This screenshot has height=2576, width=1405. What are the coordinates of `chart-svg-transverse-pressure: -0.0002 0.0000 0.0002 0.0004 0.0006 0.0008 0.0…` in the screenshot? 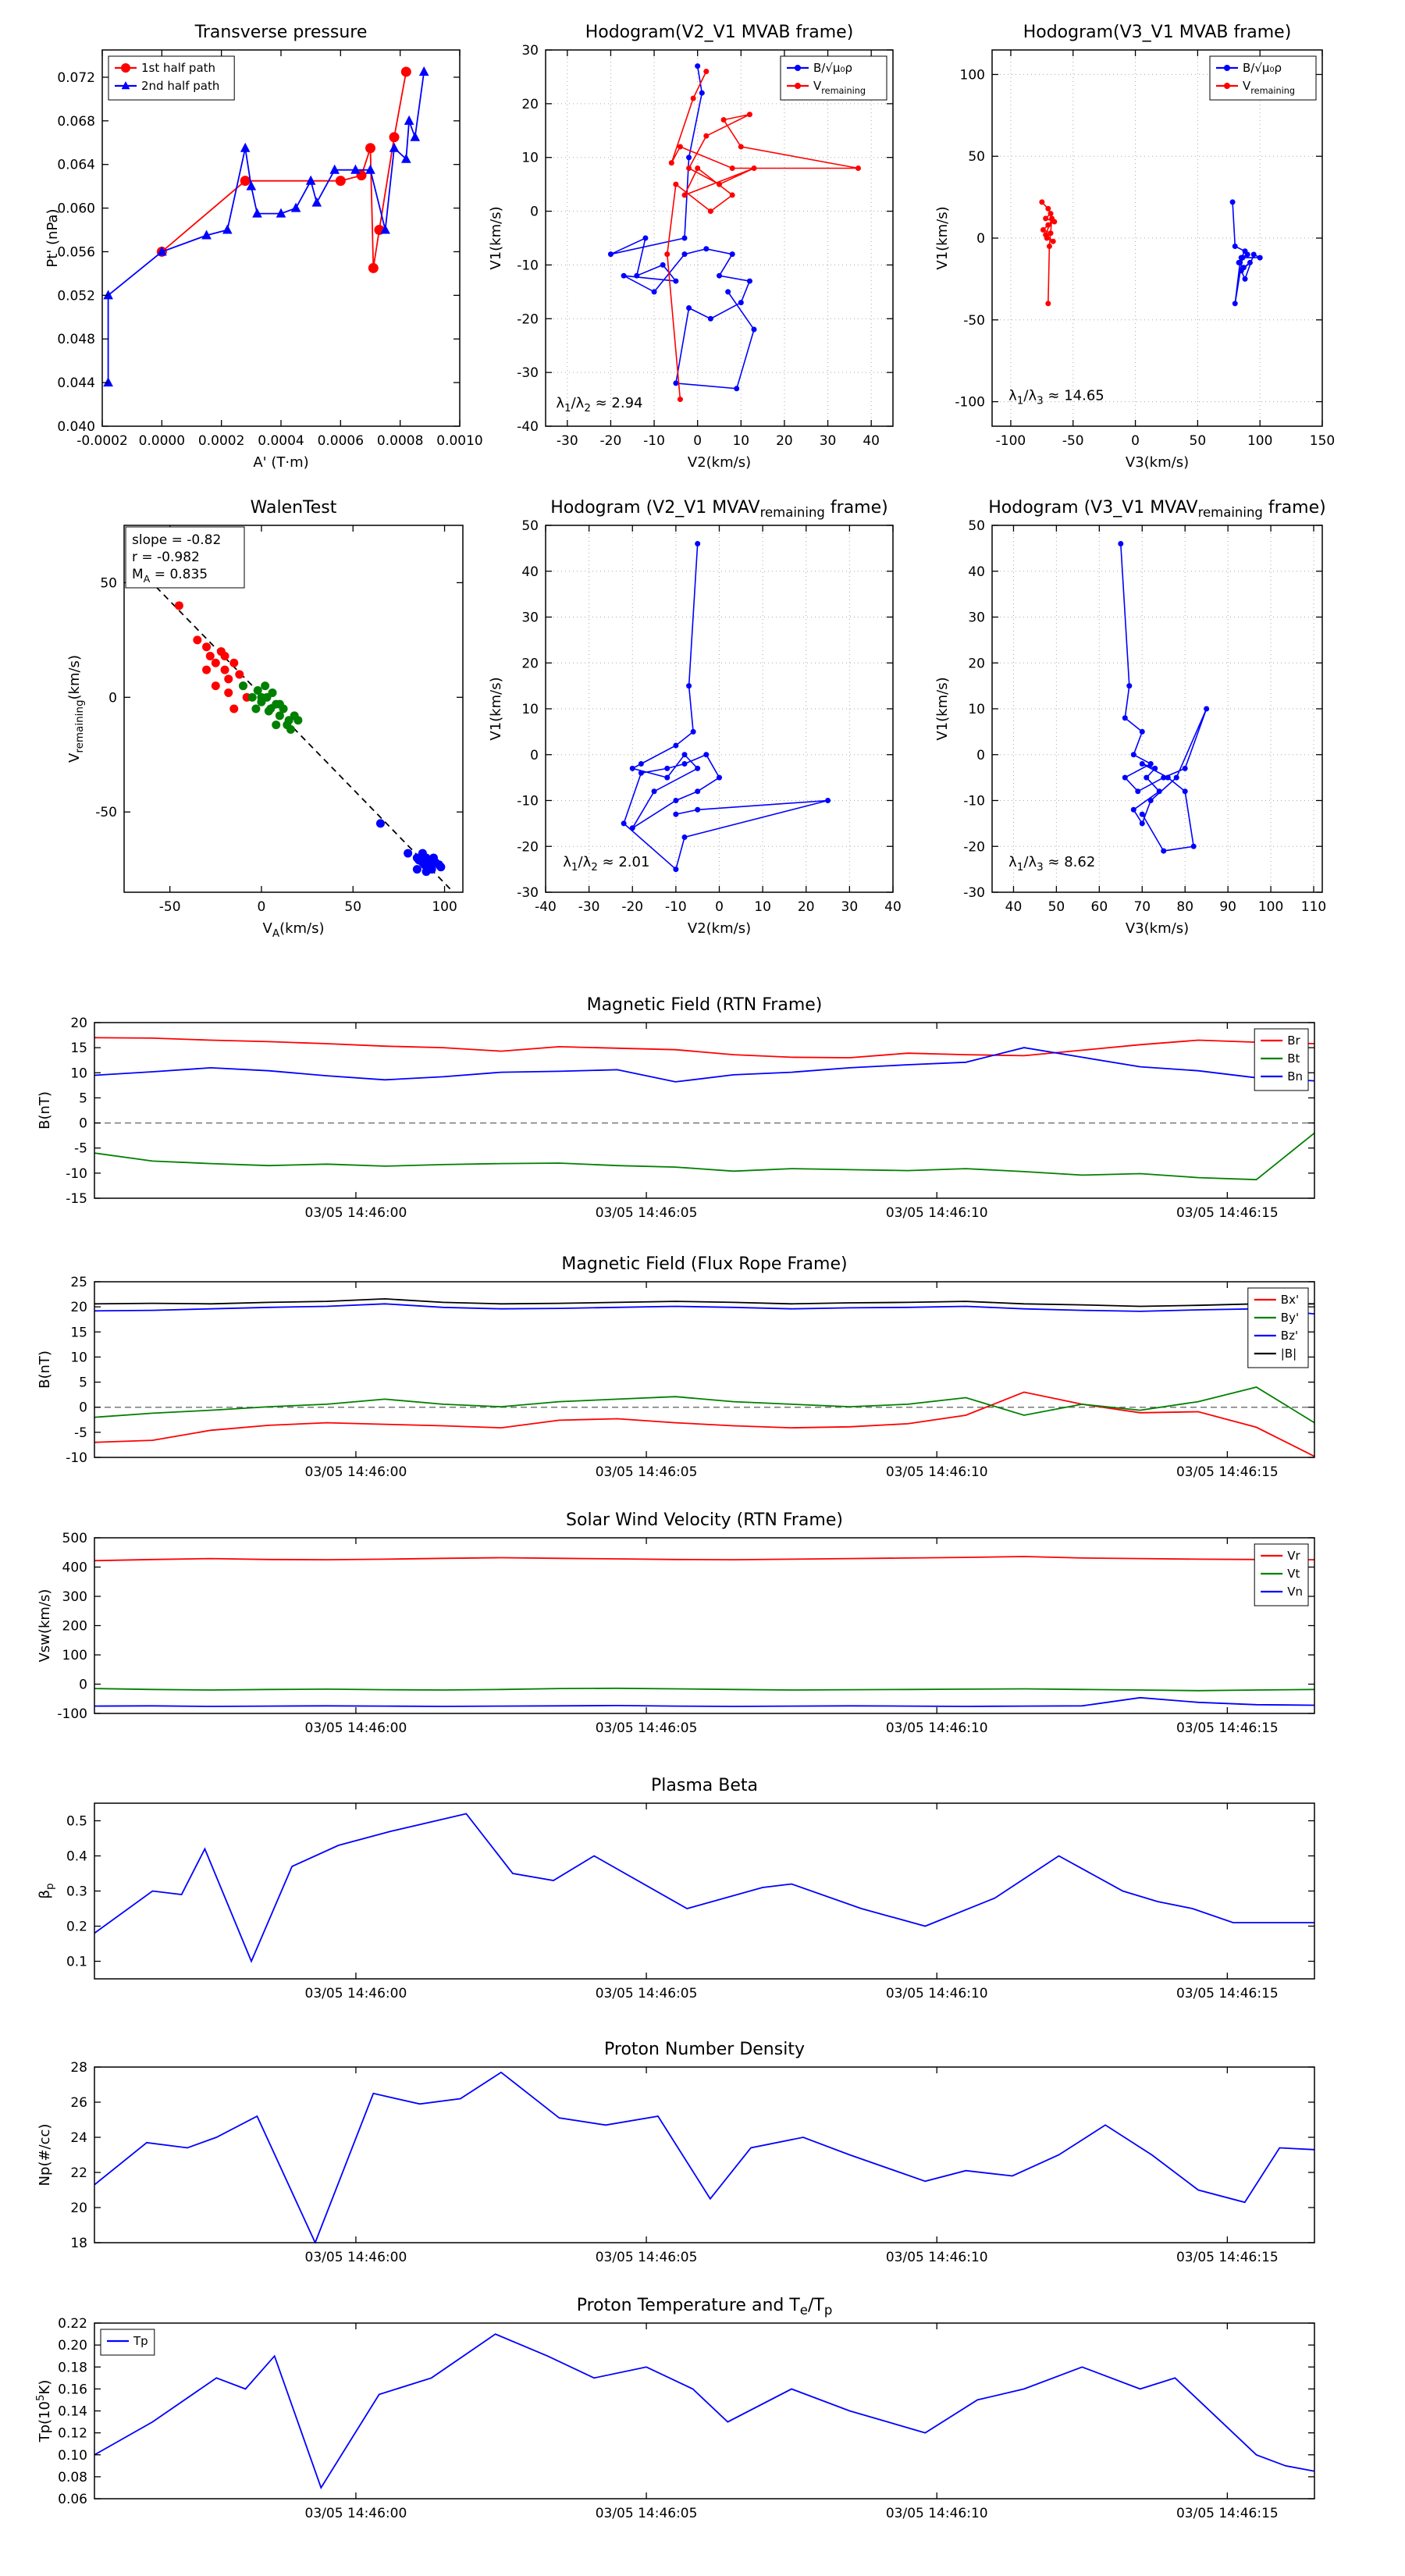 It's located at (263, 247).